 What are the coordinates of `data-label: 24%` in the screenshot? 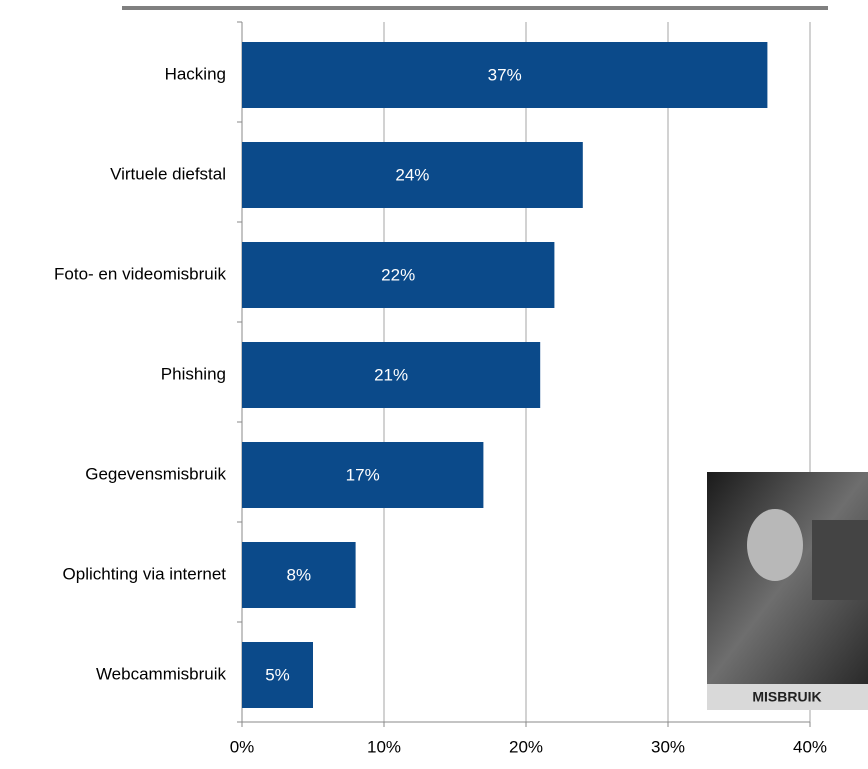 It's located at (412, 174).